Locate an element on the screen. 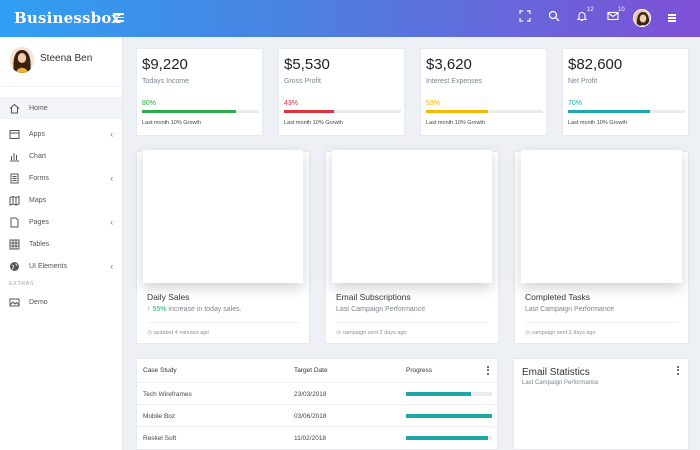  top-navbar: Businessbox 12 10 is located at coordinates (350, 18).